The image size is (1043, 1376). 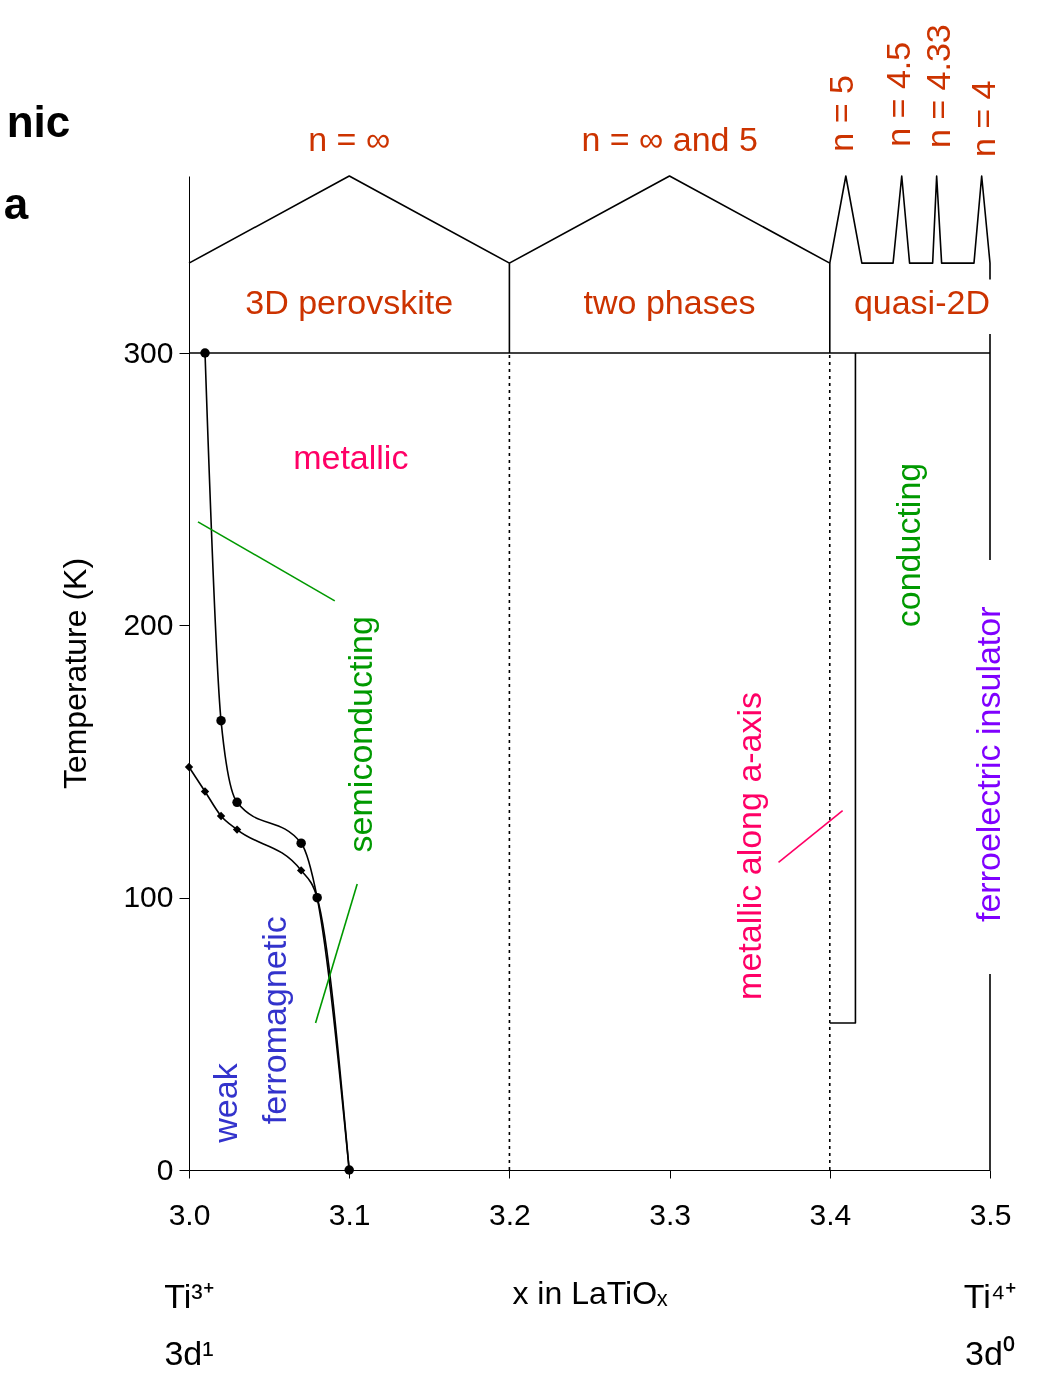 What do you see at coordinates (165, 1169) in the screenshot?
I see `y-tick-label: 0` at bounding box center [165, 1169].